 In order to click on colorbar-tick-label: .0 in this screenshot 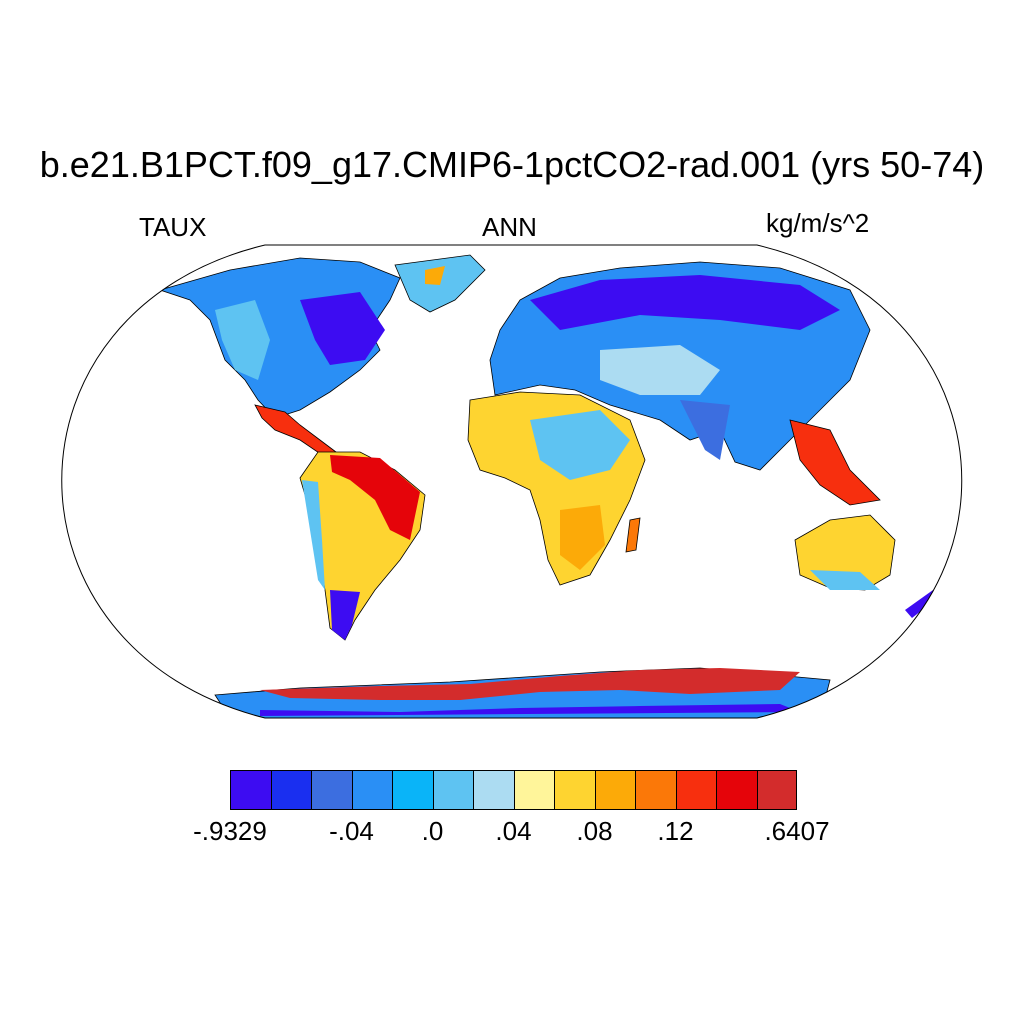, I will do `click(432, 831)`.